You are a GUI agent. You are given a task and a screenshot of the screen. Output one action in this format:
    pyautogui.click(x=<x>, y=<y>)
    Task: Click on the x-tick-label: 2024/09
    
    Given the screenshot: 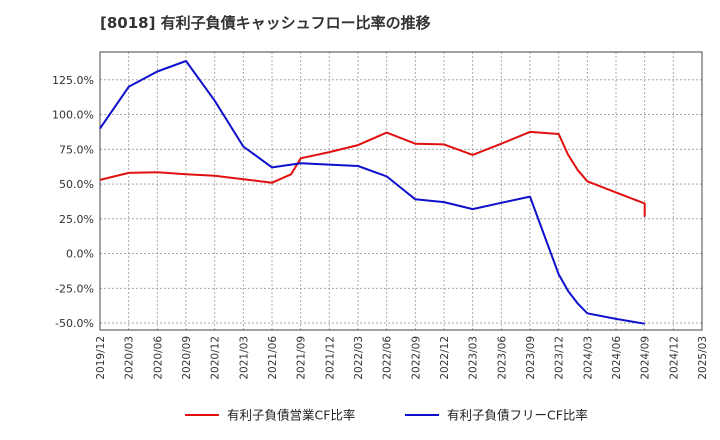 What is the action you would take?
    pyautogui.click(x=646, y=358)
    